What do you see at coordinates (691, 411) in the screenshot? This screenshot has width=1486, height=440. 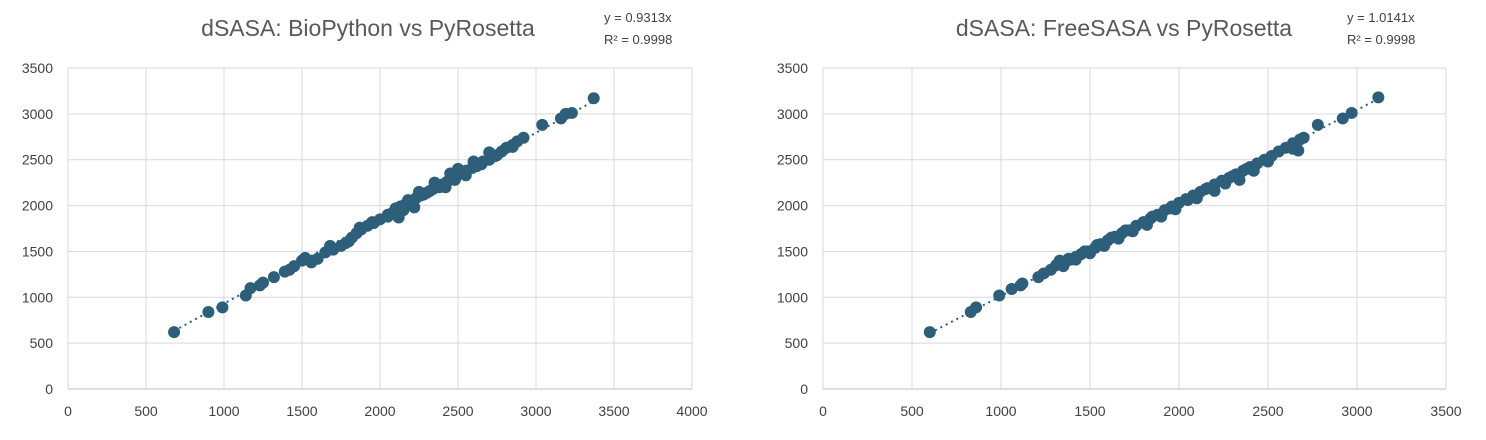 I see `x-tick-label: 4000` at bounding box center [691, 411].